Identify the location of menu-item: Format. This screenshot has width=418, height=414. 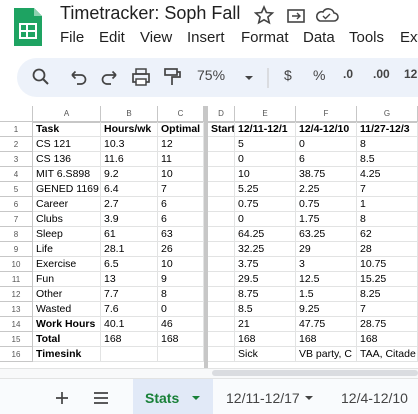
(265, 37).